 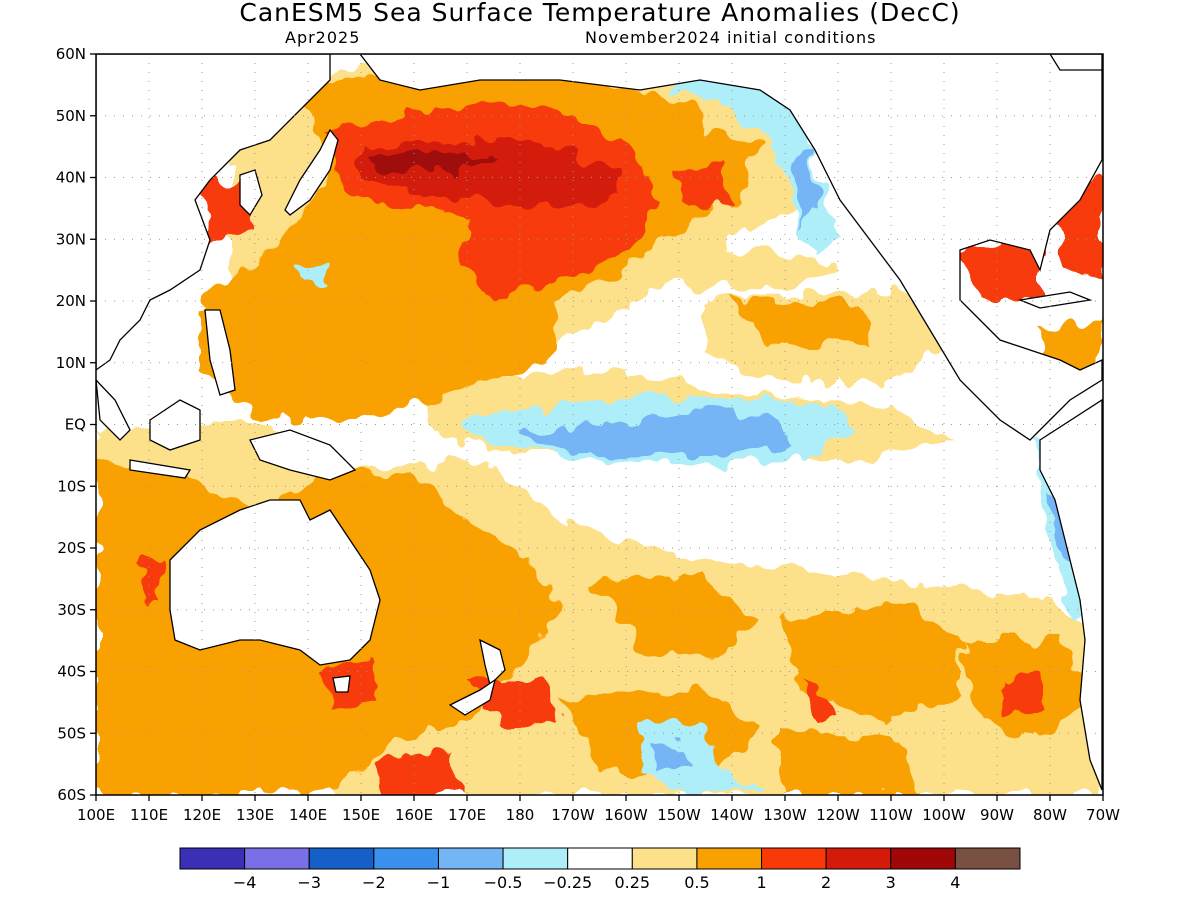 I want to click on south-america-landmass, so click(x=1071, y=594).